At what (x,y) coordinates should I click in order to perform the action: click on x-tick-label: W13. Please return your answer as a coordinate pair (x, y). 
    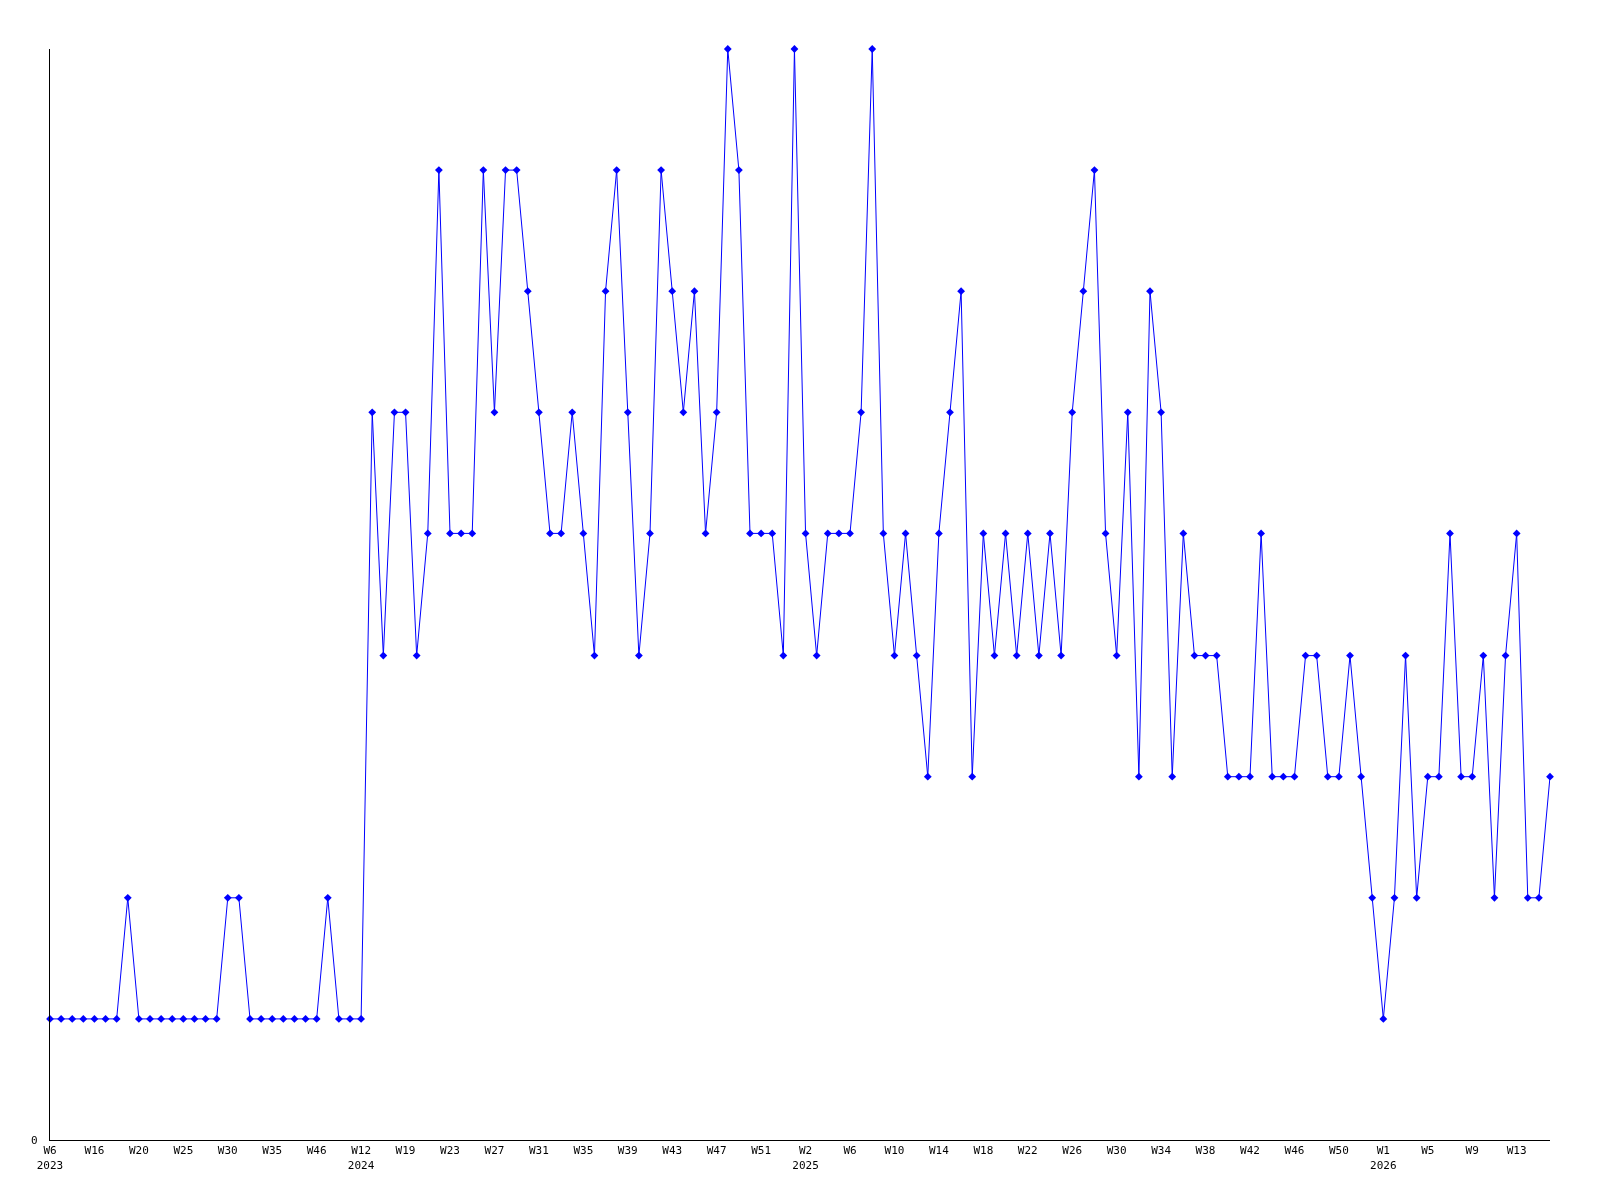
    Looking at the image, I should click on (1516, 1151).